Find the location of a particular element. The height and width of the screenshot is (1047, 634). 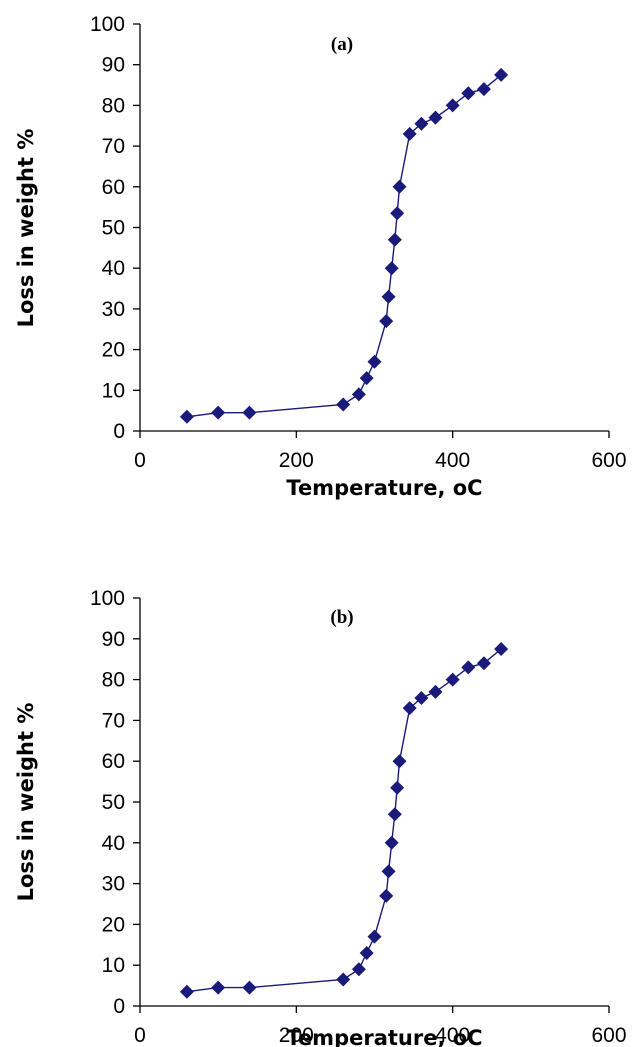

panel-label: (b) is located at coordinates (341, 617).